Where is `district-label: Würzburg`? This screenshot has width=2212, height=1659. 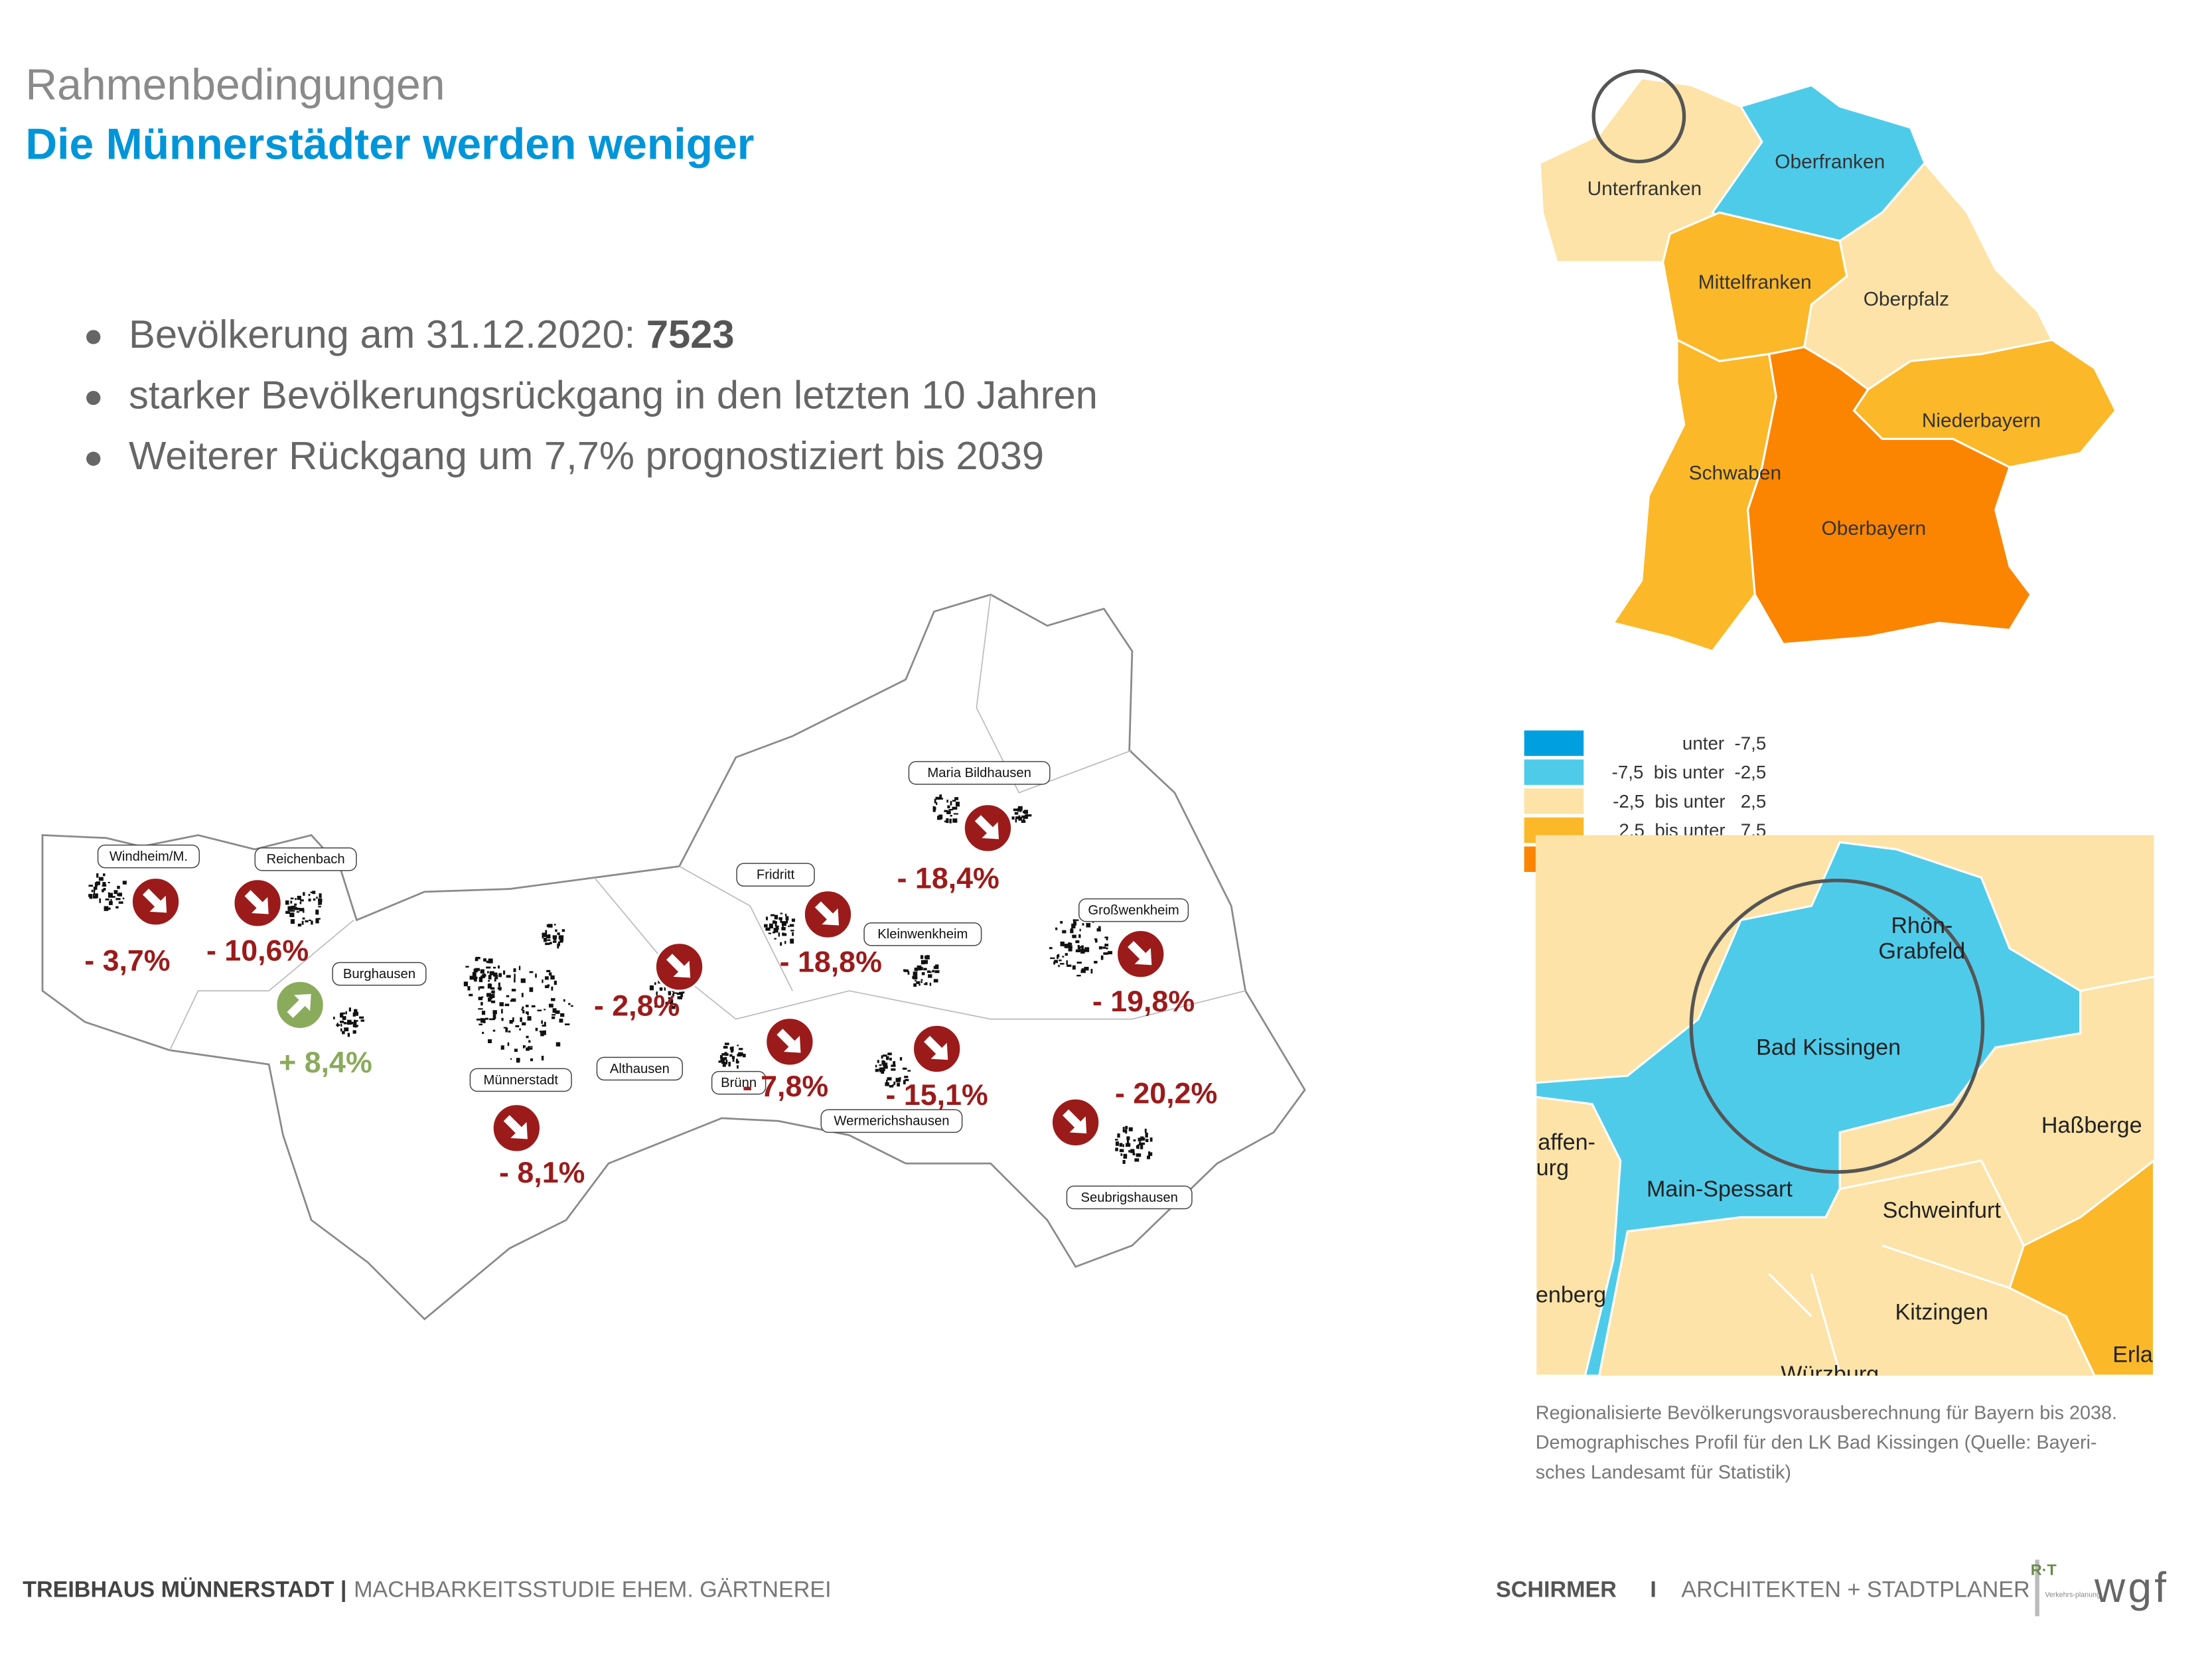 district-label: Würzburg is located at coordinates (1830, 1374).